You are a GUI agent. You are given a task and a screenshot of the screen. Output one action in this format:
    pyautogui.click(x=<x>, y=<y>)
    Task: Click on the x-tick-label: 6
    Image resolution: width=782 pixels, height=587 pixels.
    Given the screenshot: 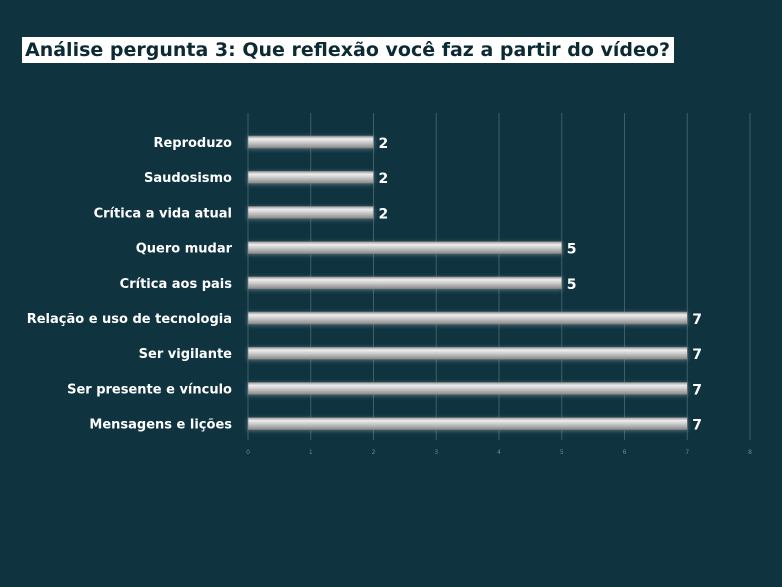 What is the action you would take?
    pyautogui.click(x=625, y=452)
    